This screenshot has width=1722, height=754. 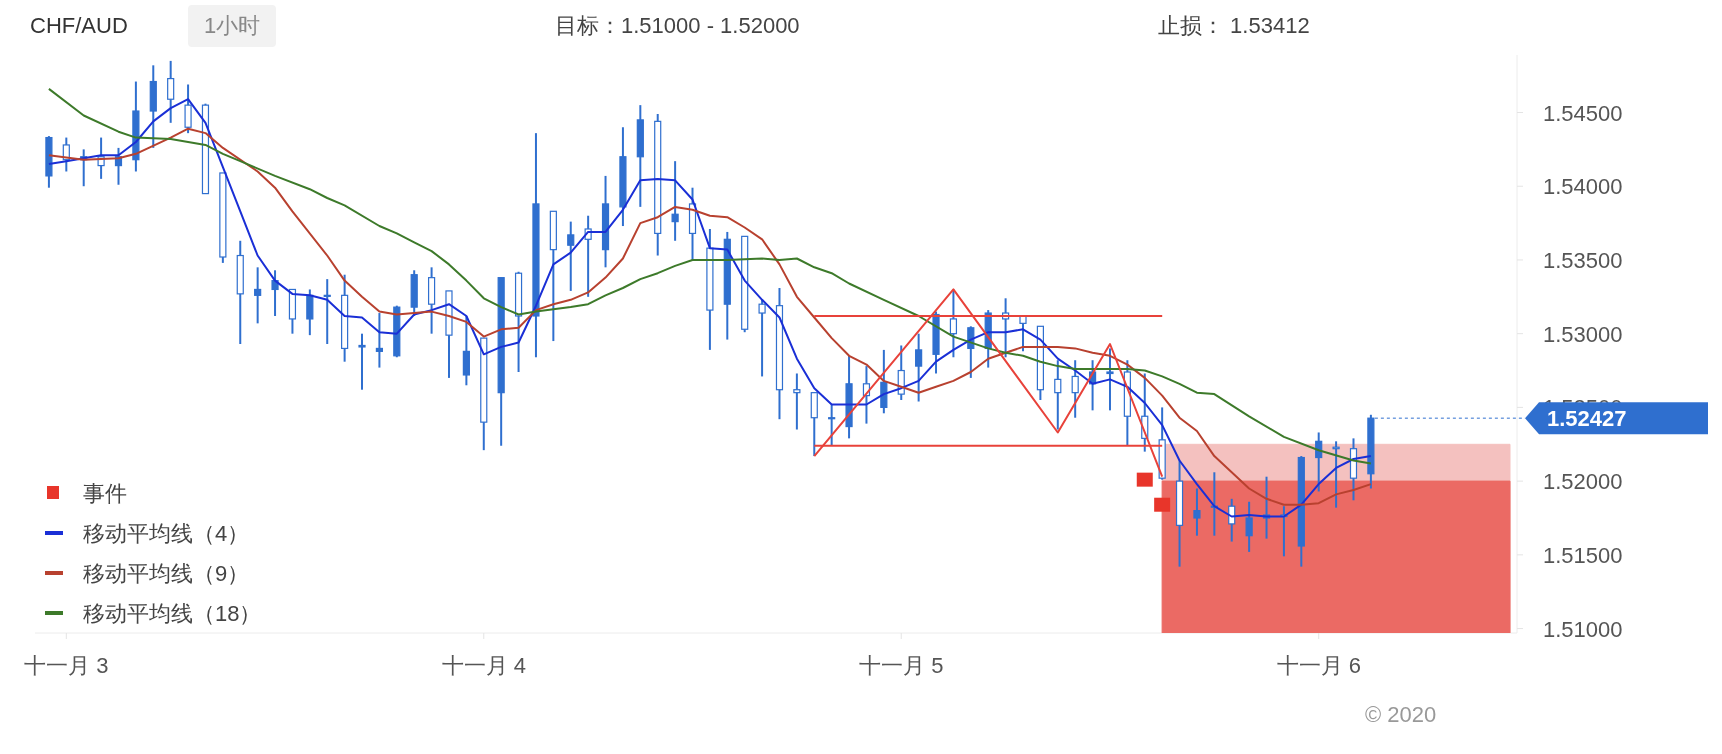 What do you see at coordinates (1583, 260) in the screenshot?
I see `y-tick-label: 1.53500` at bounding box center [1583, 260].